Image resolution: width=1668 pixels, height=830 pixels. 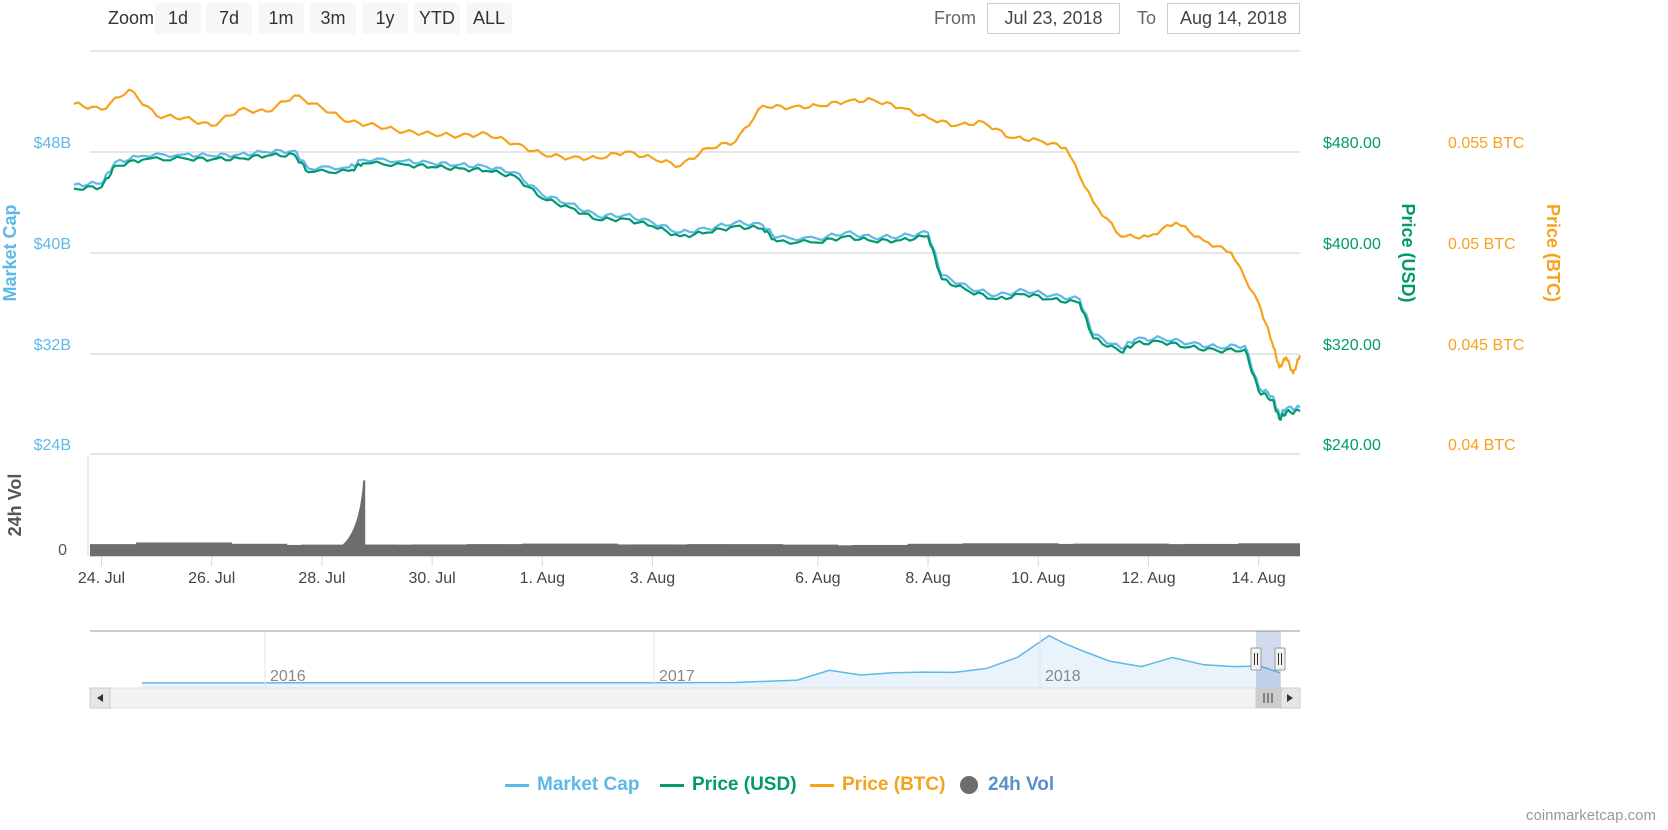 What do you see at coordinates (101, 578) in the screenshot?
I see `tick-x-0: 24. Jul` at bounding box center [101, 578].